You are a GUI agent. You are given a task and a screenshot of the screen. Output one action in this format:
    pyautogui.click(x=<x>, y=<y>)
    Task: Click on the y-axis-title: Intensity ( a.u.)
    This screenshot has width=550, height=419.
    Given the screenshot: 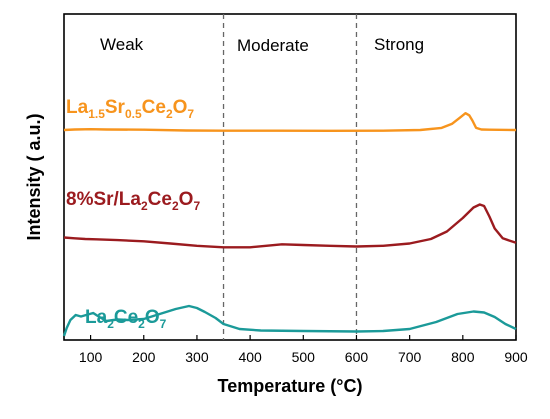 What is the action you would take?
    pyautogui.click(x=34, y=176)
    